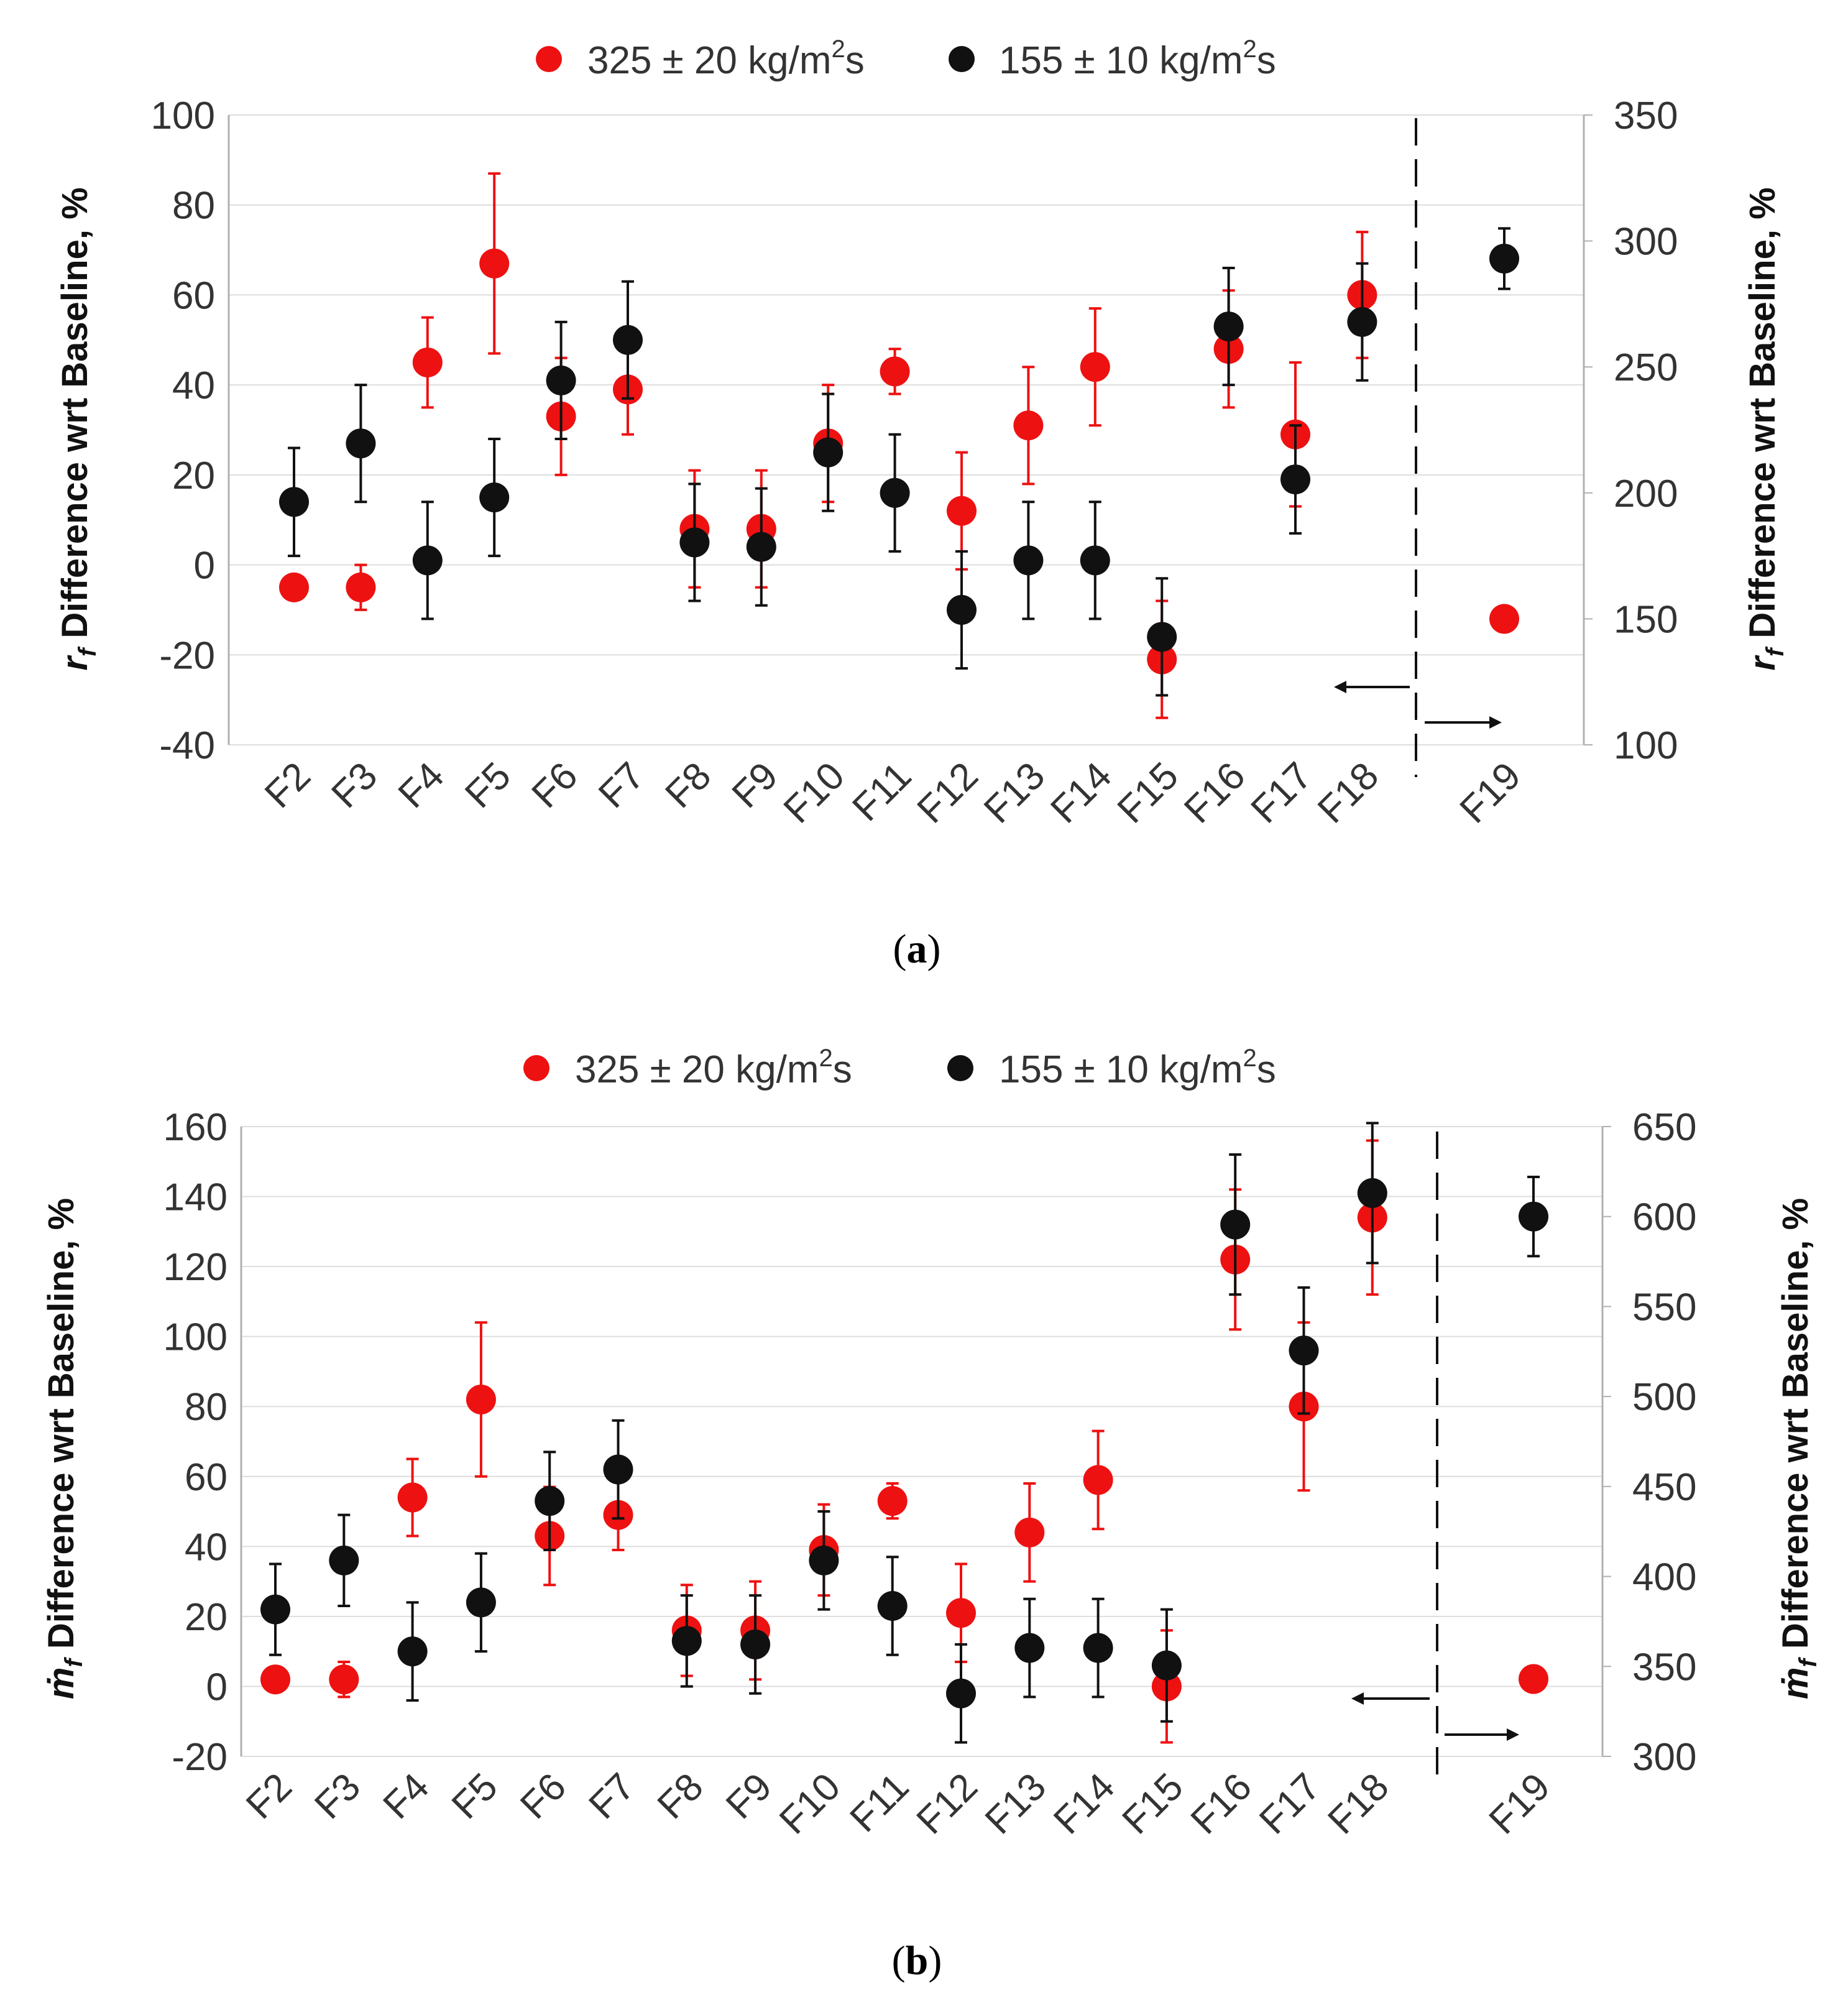 This screenshot has height=1997, width=1848. What do you see at coordinates (354, 785) in the screenshot?
I see `x-tick-label: F3` at bounding box center [354, 785].